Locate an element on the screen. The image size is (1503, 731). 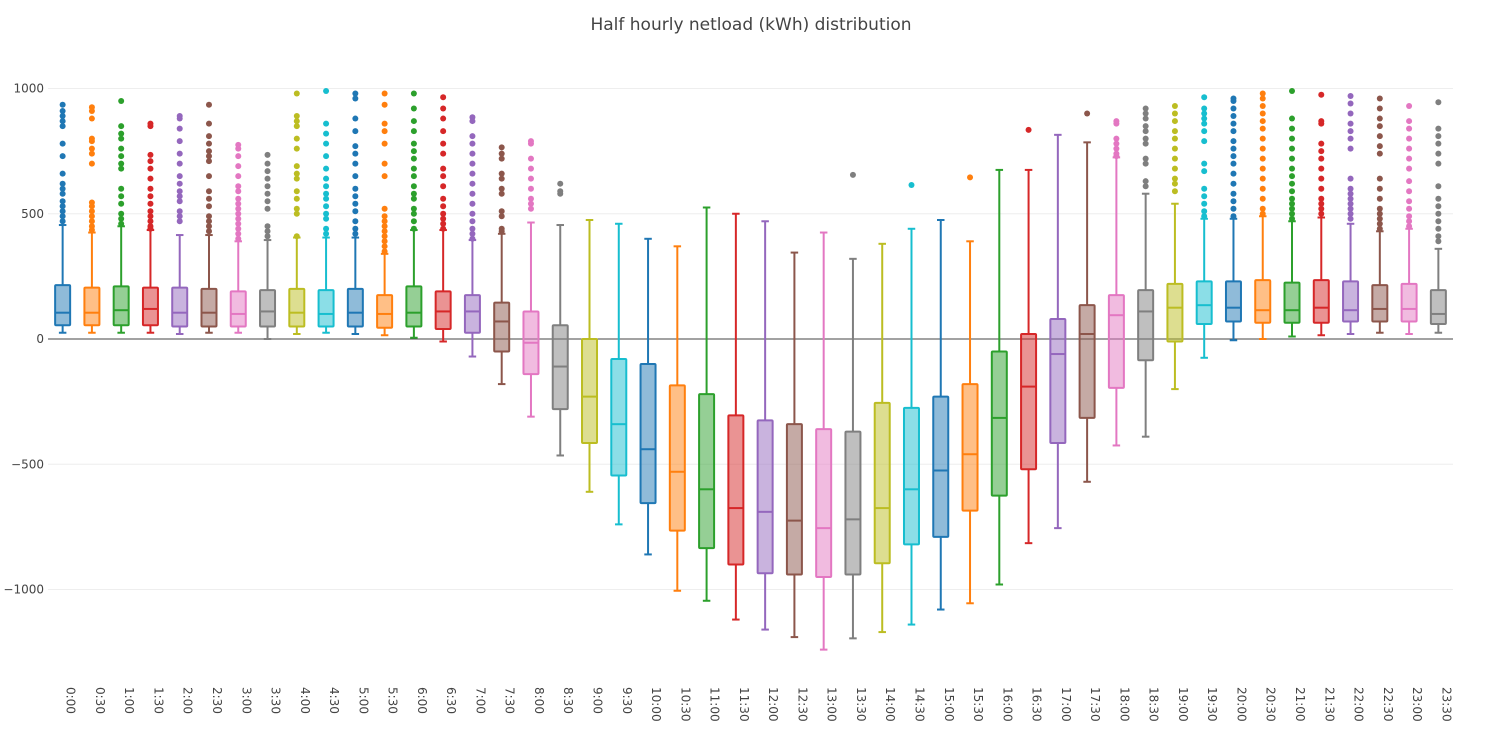
x-tick-label: 12:30 is located at coordinates (802, 704).